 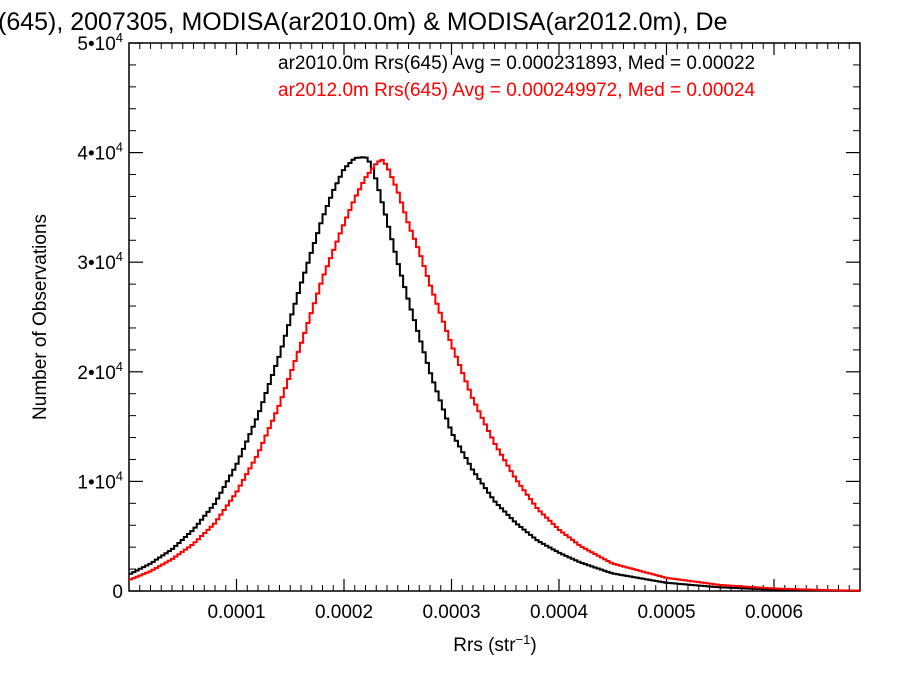 I want to click on x-tick-labels: 0.0001 0.0002 0.0003 0.0004 0.0005 0.0006, so click(x=505, y=612).